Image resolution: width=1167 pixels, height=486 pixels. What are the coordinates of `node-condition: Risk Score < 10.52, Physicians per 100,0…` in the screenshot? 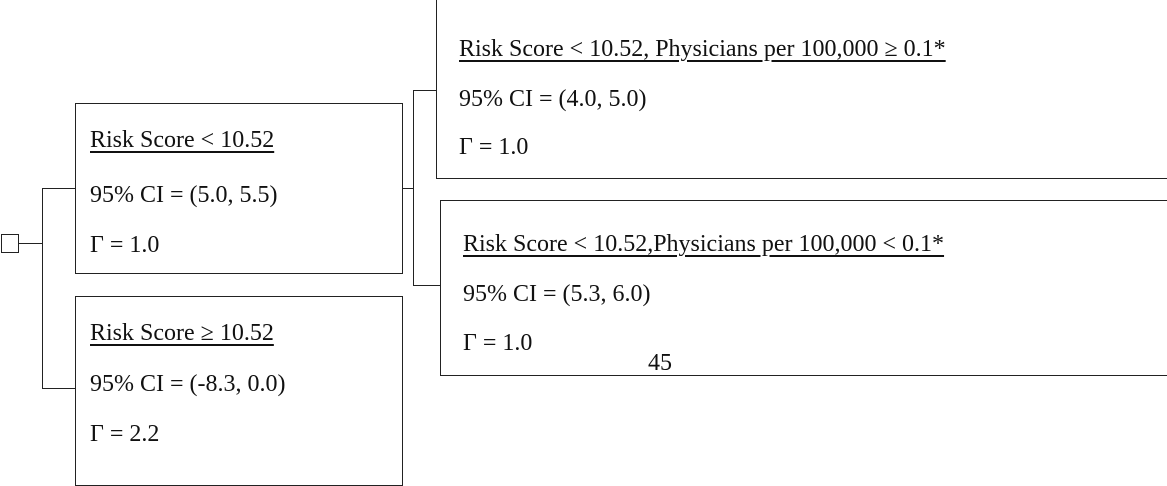 It's located at (702, 49).